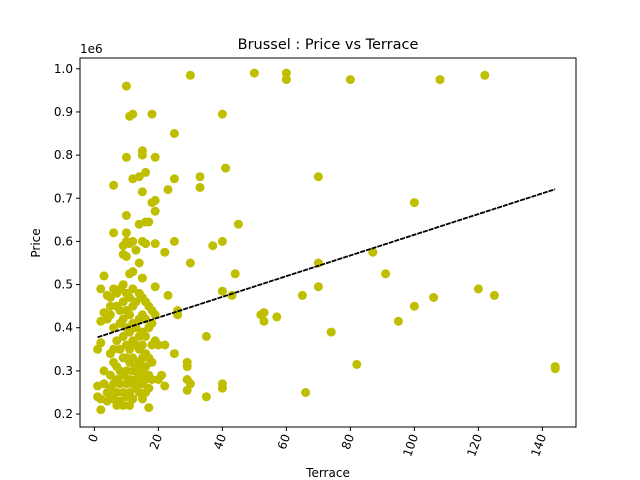  Describe the element at coordinates (63, 69) in the screenshot. I see `y-tick-label: 1.0` at that location.